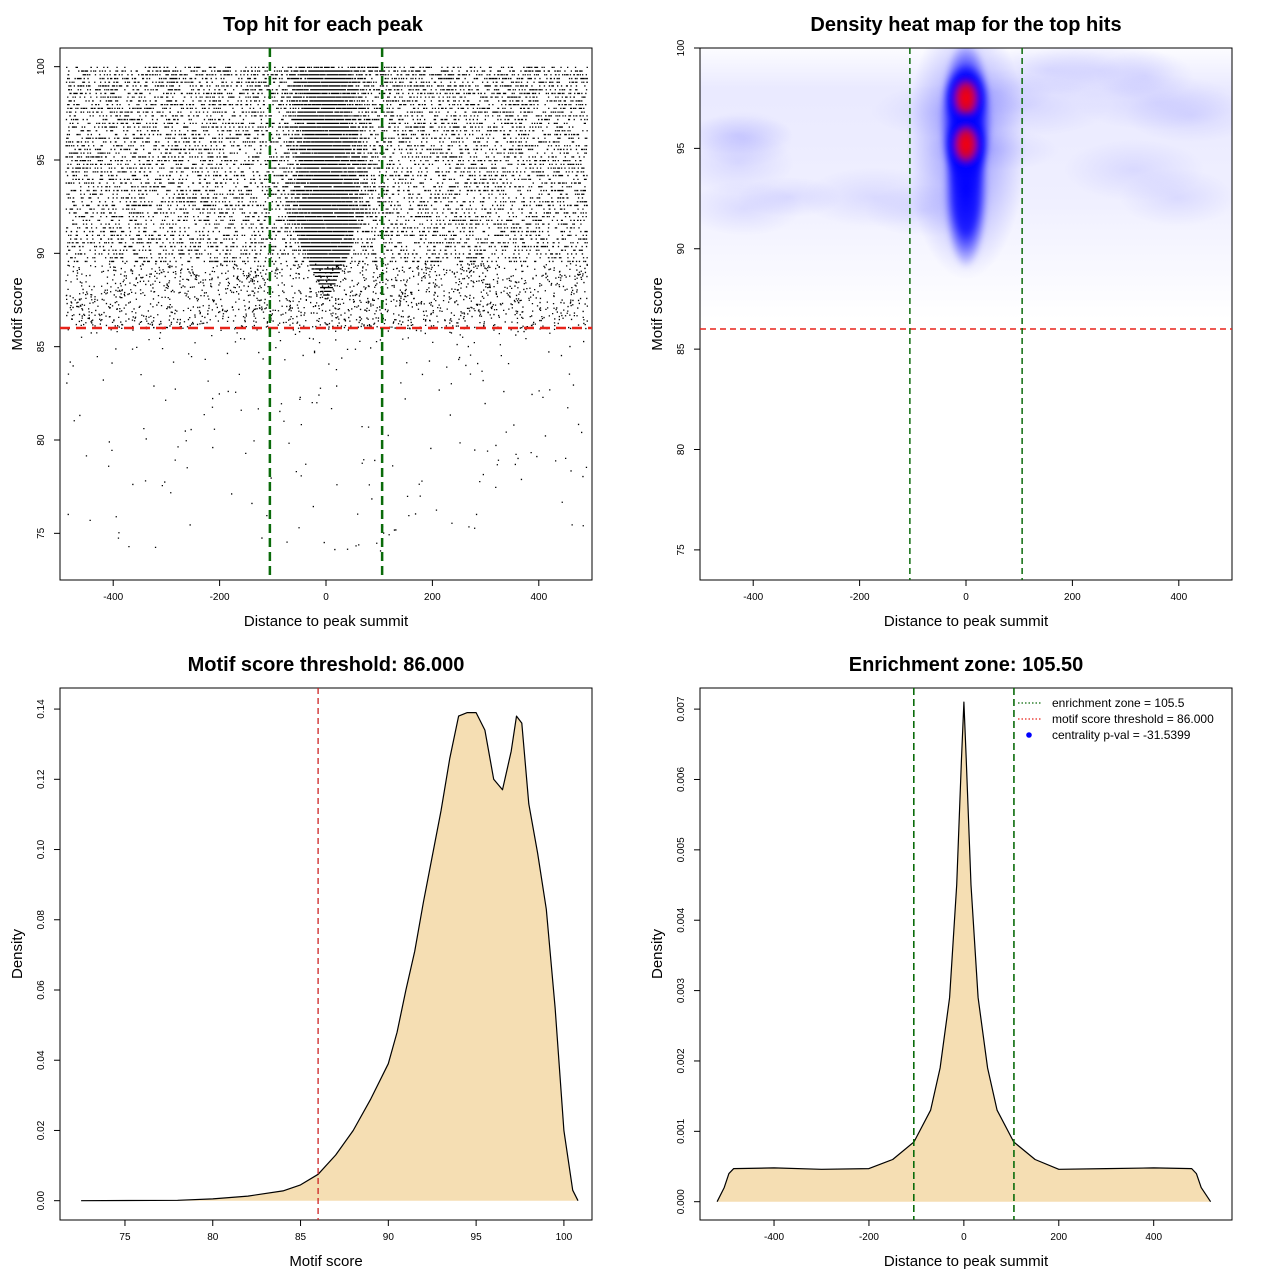  What do you see at coordinates (1121, 735) in the screenshot?
I see `legend-label: centrality p-val = -31.5399` at bounding box center [1121, 735].